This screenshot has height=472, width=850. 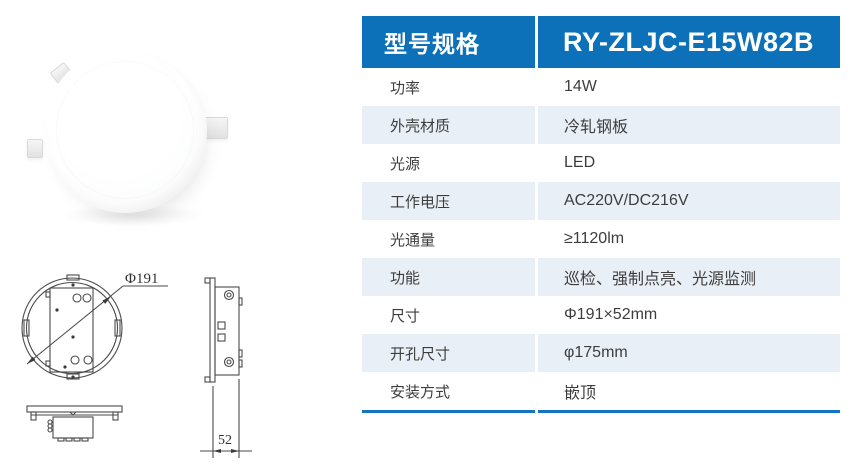 I want to click on model-number: RY-ZLJC-E15W82B, so click(x=689, y=42).